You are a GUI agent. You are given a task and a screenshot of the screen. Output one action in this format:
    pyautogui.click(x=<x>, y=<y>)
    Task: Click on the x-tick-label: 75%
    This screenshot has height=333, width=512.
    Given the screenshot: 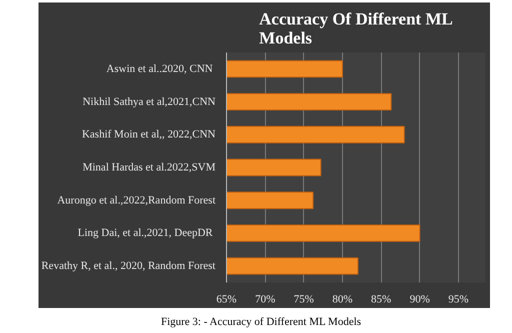 What is the action you would take?
    pyautogui.click(x=304, y=300)
    